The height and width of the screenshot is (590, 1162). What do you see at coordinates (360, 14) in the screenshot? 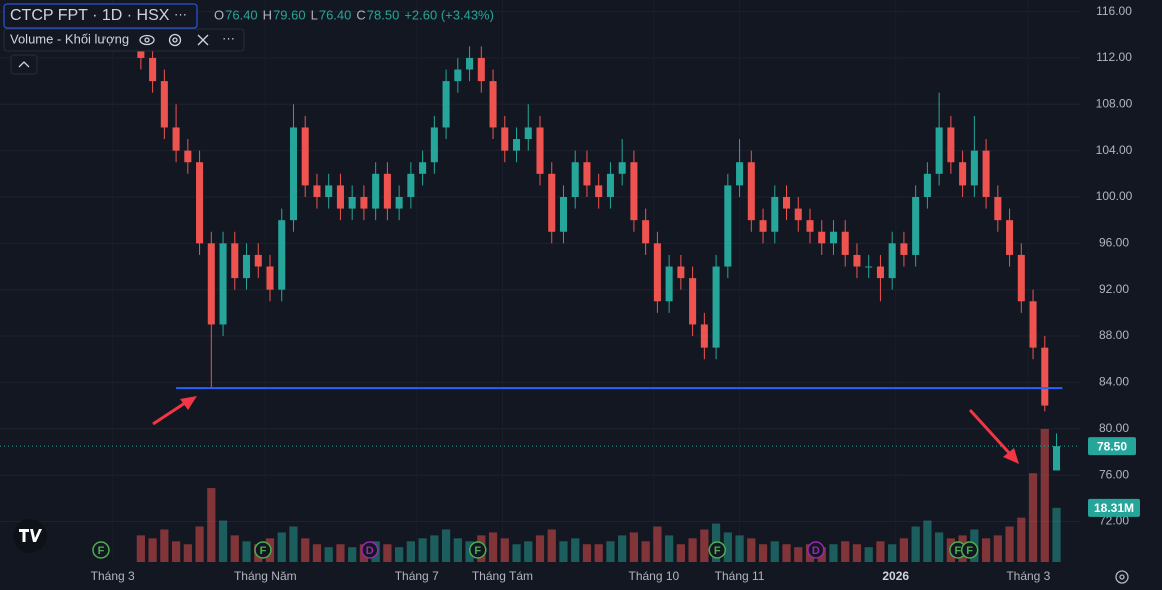
I see `ohlc-key: C` at bounding box center [360, 14].